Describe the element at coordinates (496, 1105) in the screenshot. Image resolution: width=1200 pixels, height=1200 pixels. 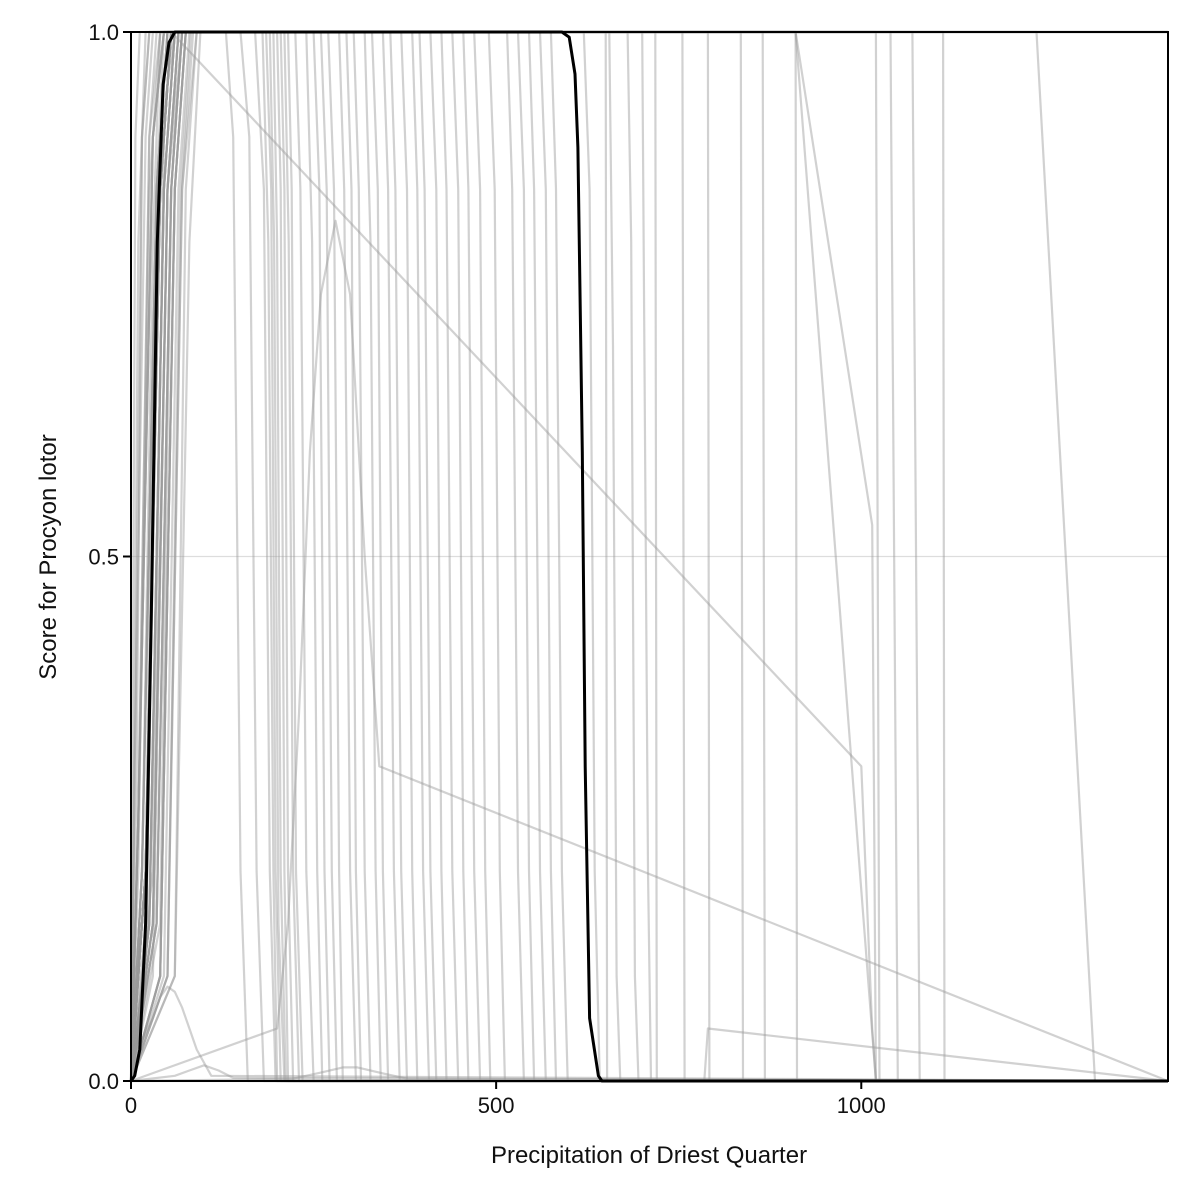
I see `x-tick-label: 500` at that location.